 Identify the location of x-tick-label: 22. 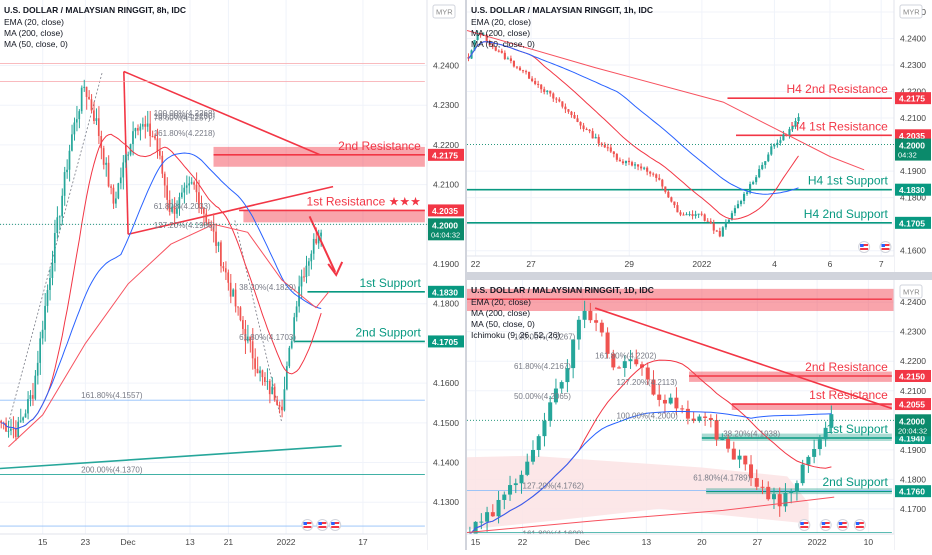
(476, 264).